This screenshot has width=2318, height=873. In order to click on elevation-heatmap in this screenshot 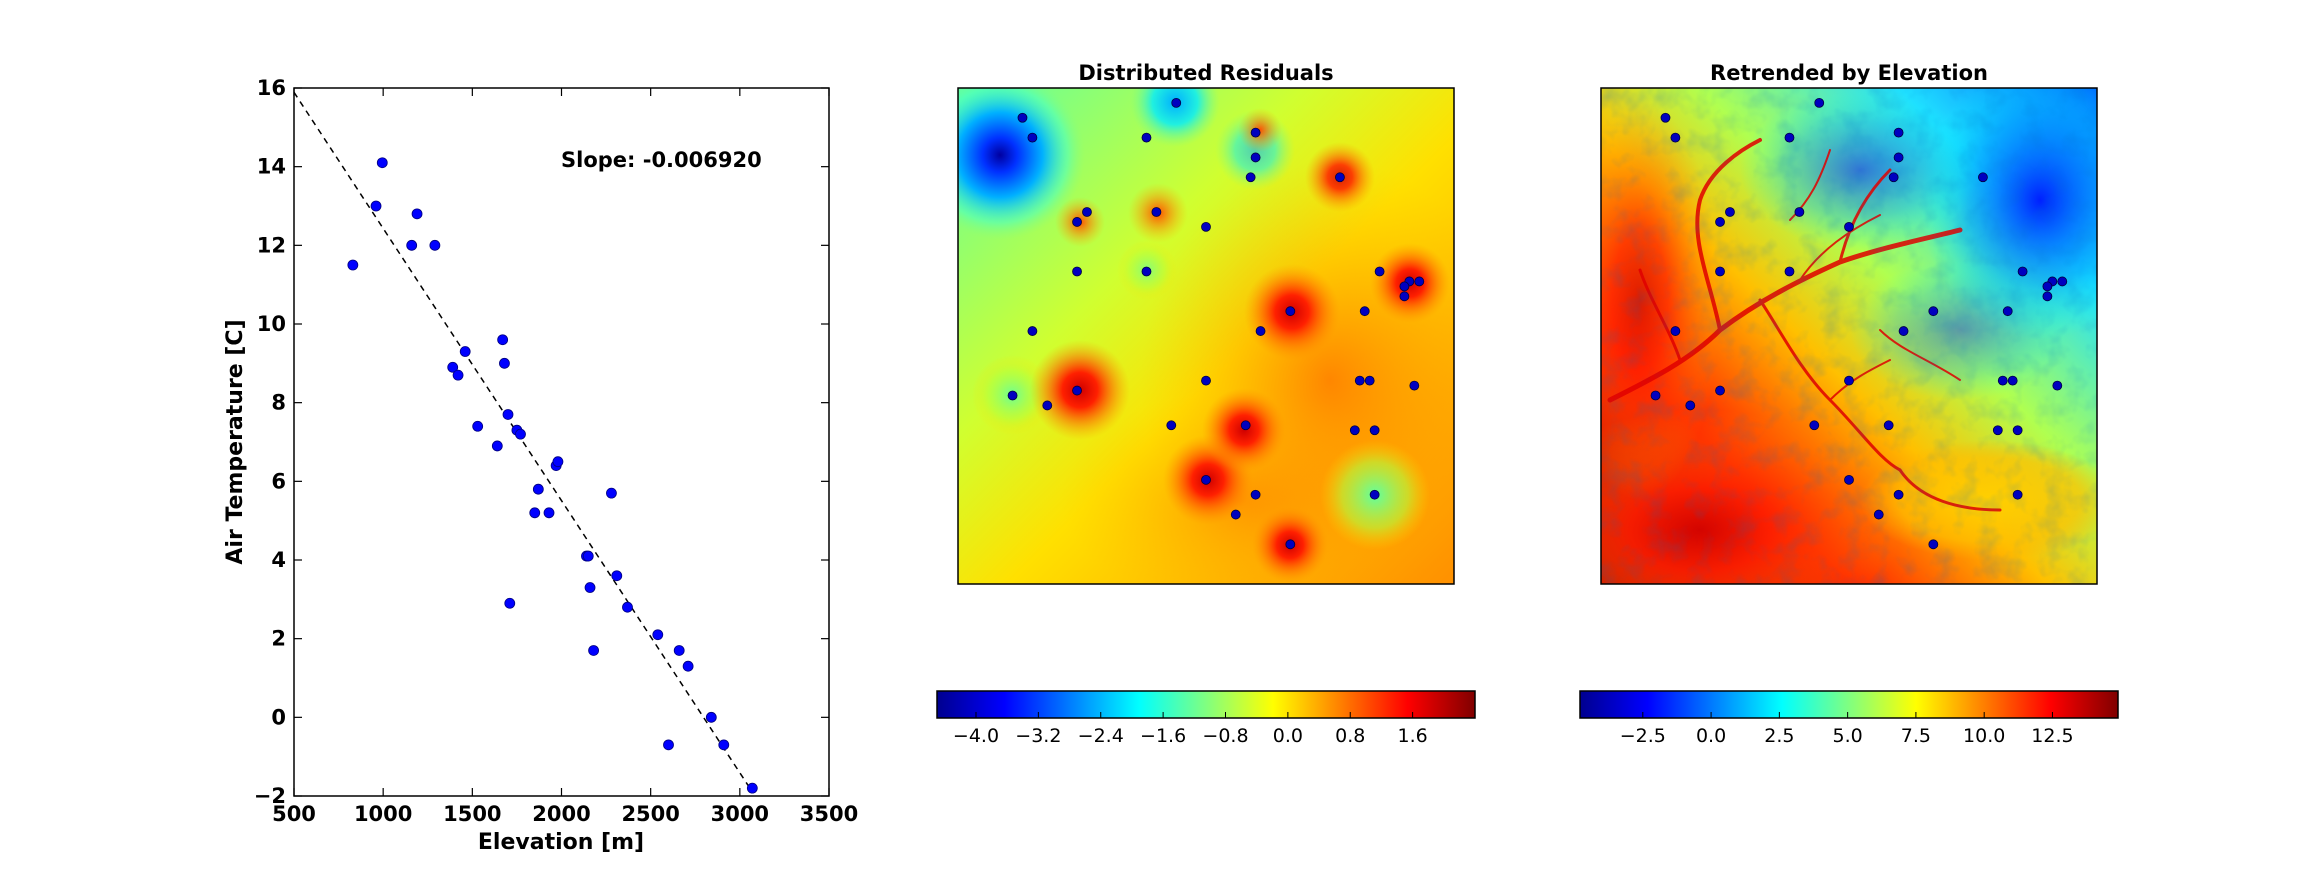, I will do `click(1849, 336)`.